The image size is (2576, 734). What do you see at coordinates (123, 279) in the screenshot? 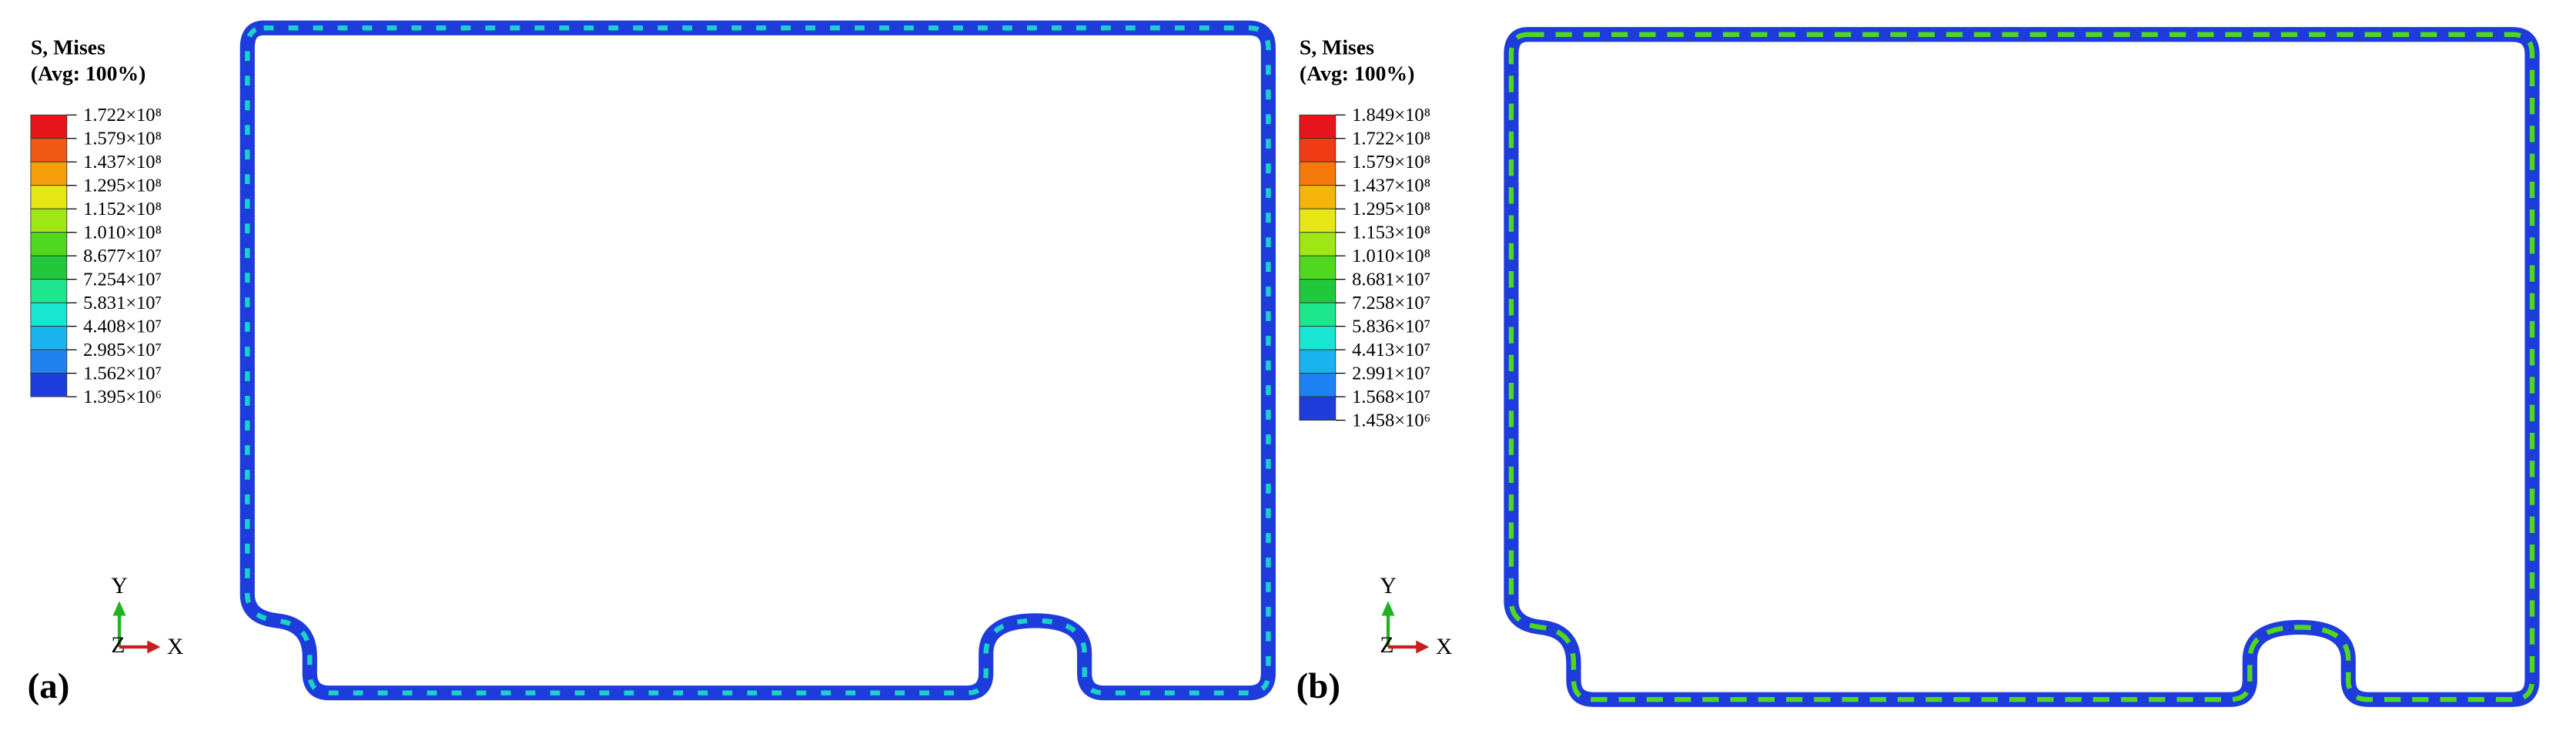
I see `legend-level: 7.254×10⁷` at bounding box center [123, 279].